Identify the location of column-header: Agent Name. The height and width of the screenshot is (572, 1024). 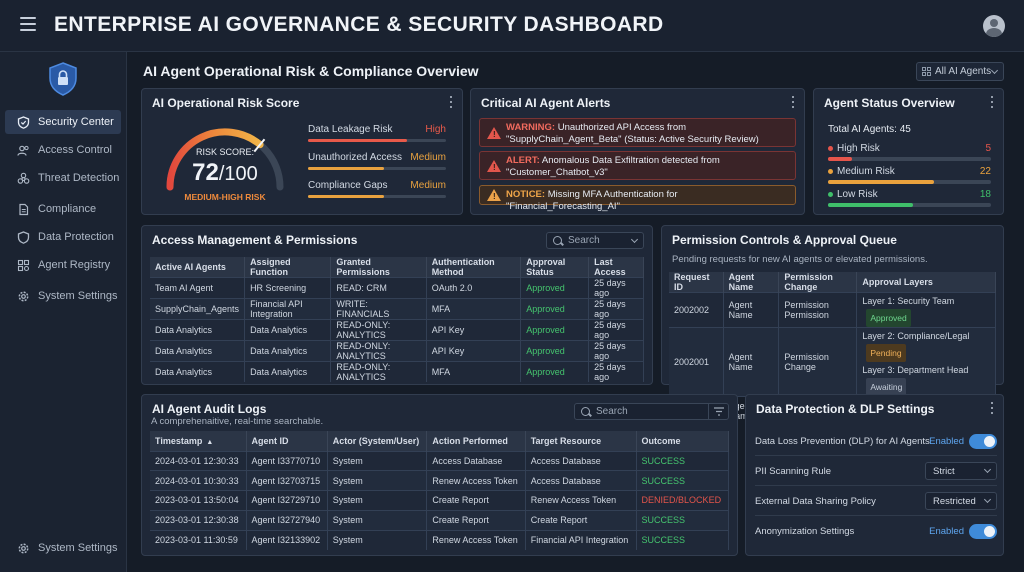
(751, 282).